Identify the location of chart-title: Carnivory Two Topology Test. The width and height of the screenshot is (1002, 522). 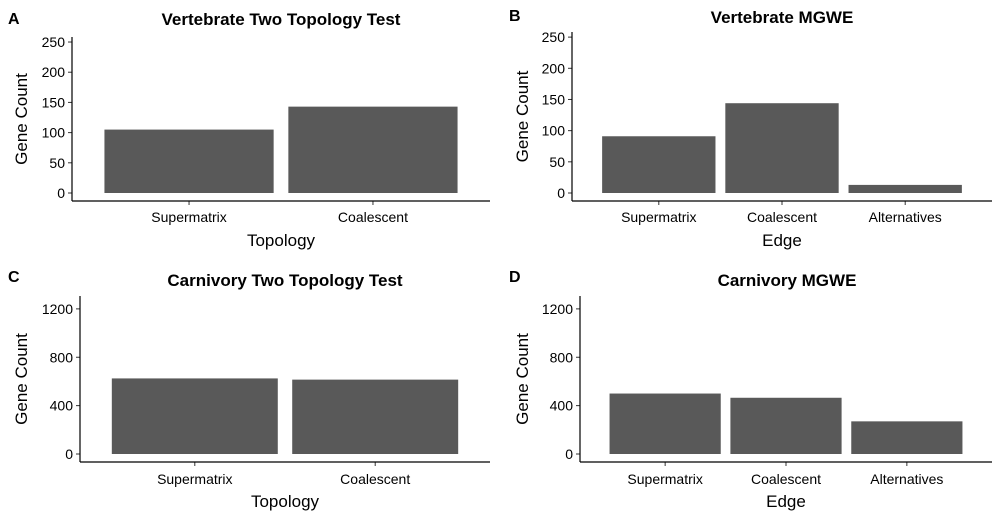
(285, 280).